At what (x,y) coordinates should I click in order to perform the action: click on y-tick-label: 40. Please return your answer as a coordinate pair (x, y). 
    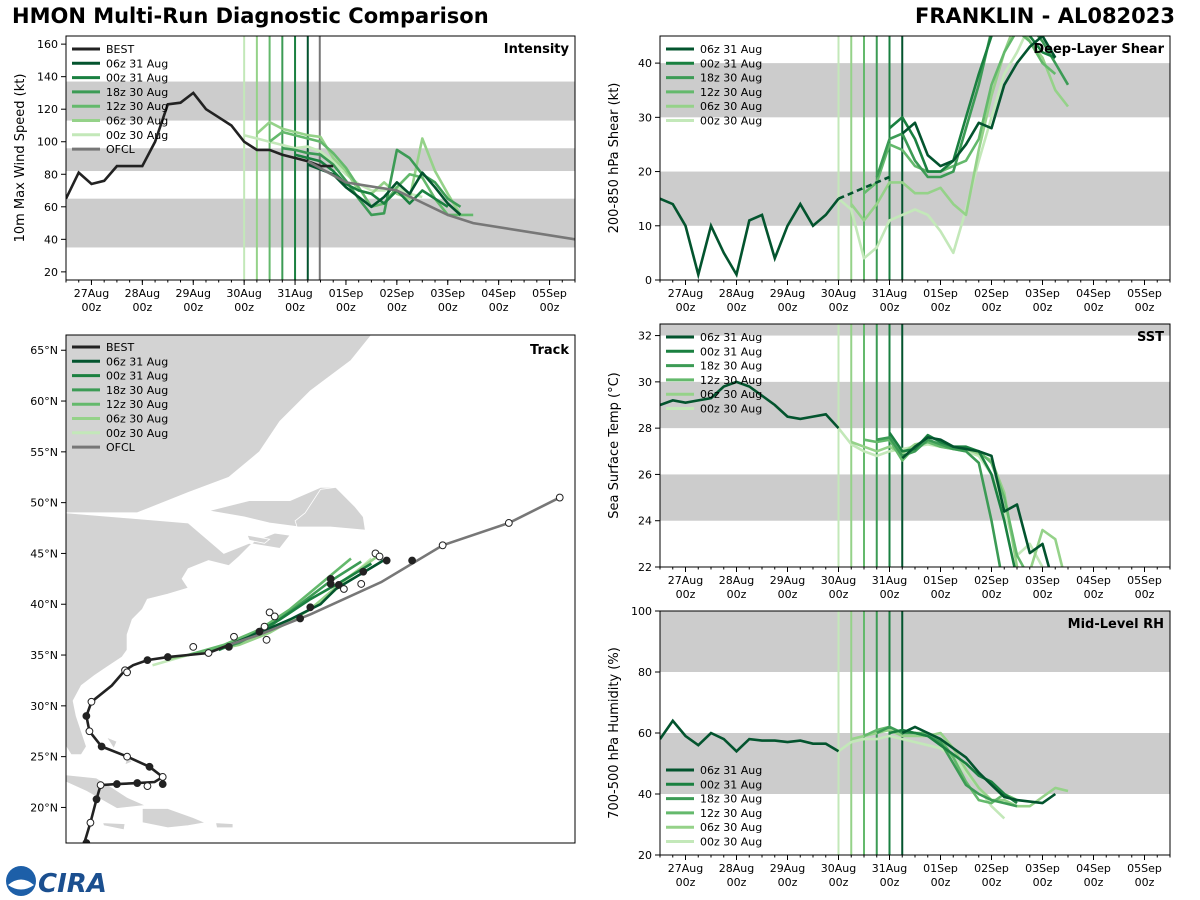
    Looking at the image, I should click on (51, 239).